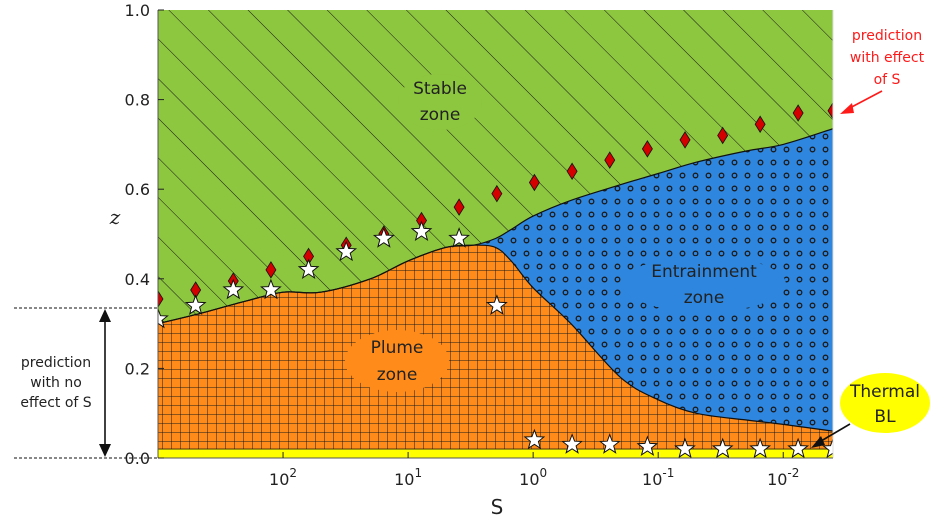  I want to click on plume-zone-label-line1: Plume, so click(397, 348).